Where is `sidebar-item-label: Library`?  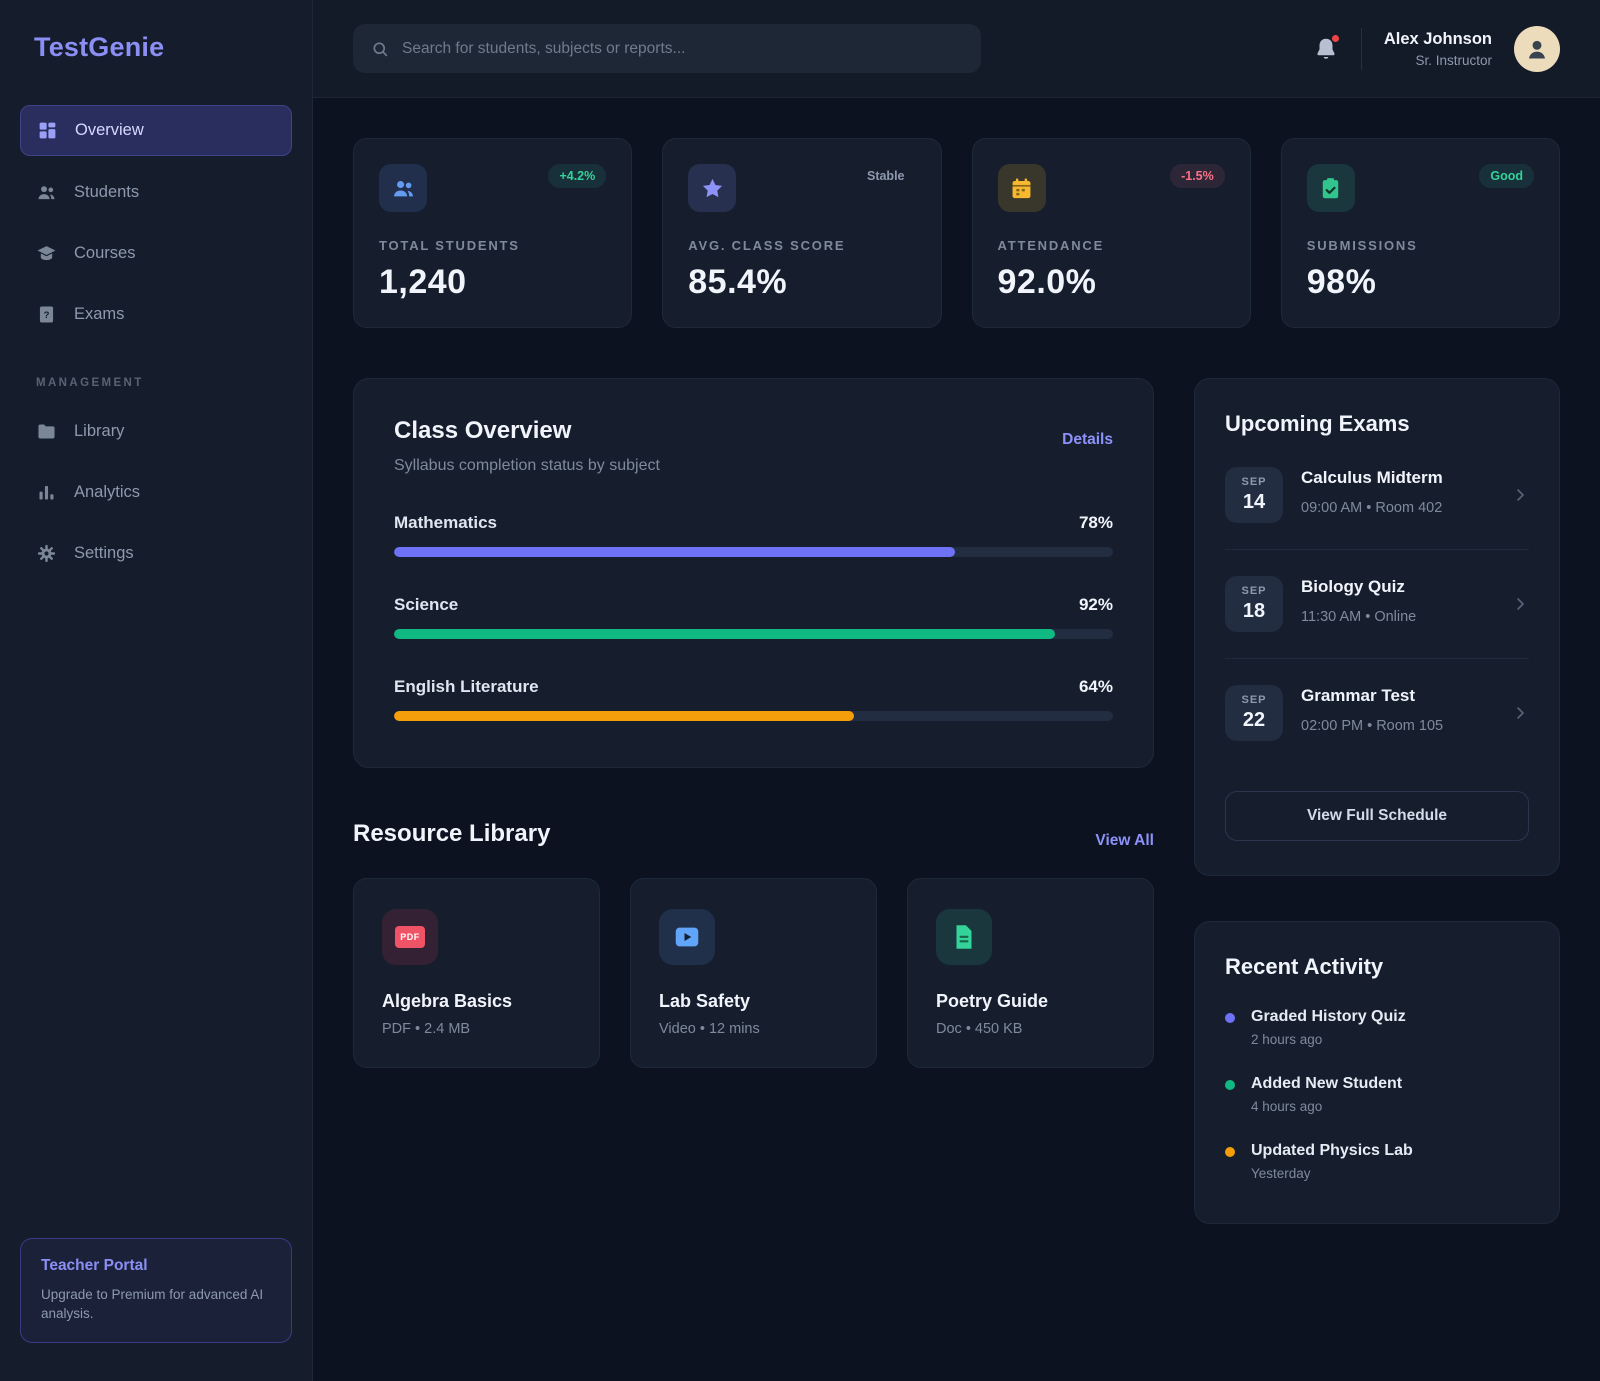
sidebar-item-label: Library is located at coordinates (99, 431).